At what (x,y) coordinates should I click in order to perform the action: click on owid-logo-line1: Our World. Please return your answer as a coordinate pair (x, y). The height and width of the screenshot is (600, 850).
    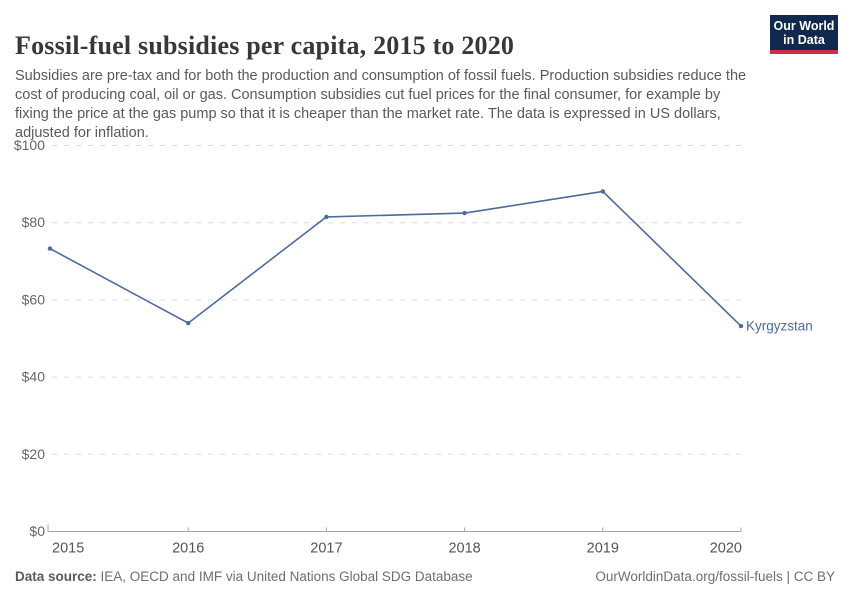
    Looking at the image, I should click on (804, 26).